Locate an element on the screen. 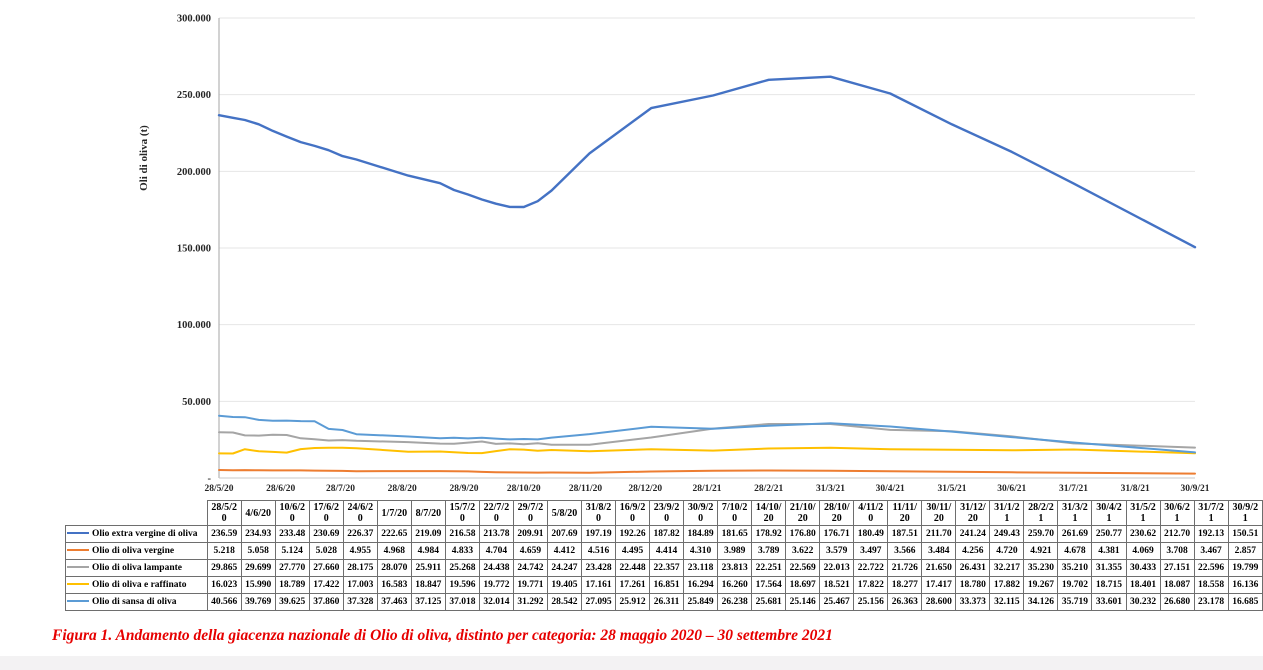  value-cell: 187.51 is located at coordinates (905, 534).